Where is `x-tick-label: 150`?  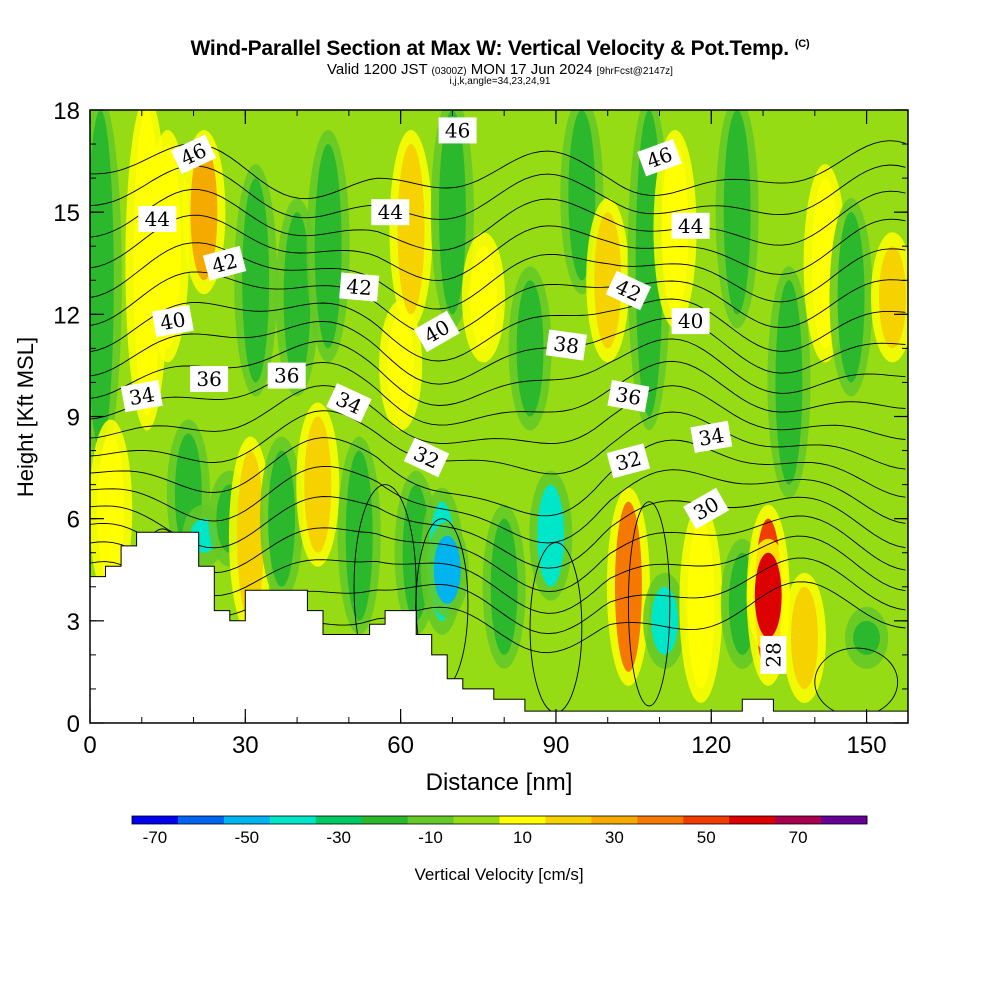
x-tick-label: 150 is located at coordinates (867, 745).